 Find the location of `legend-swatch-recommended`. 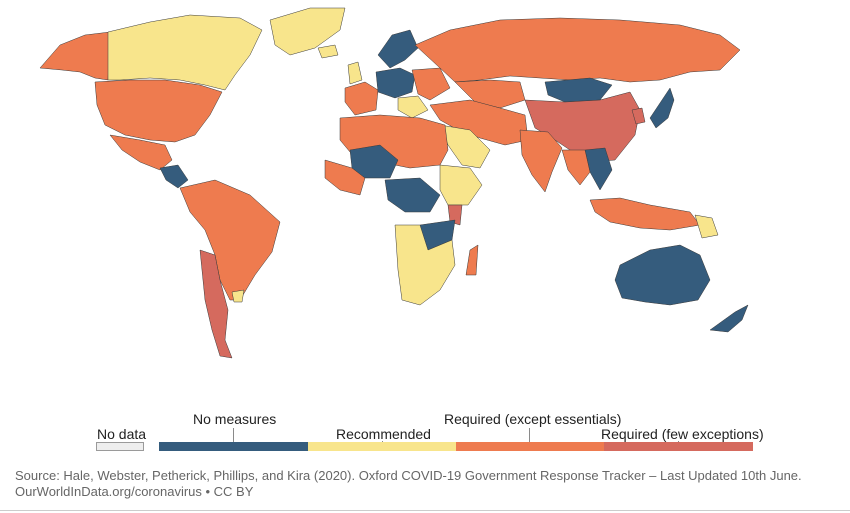

legend-swatch-recommended is located at coordinates (382, 446).